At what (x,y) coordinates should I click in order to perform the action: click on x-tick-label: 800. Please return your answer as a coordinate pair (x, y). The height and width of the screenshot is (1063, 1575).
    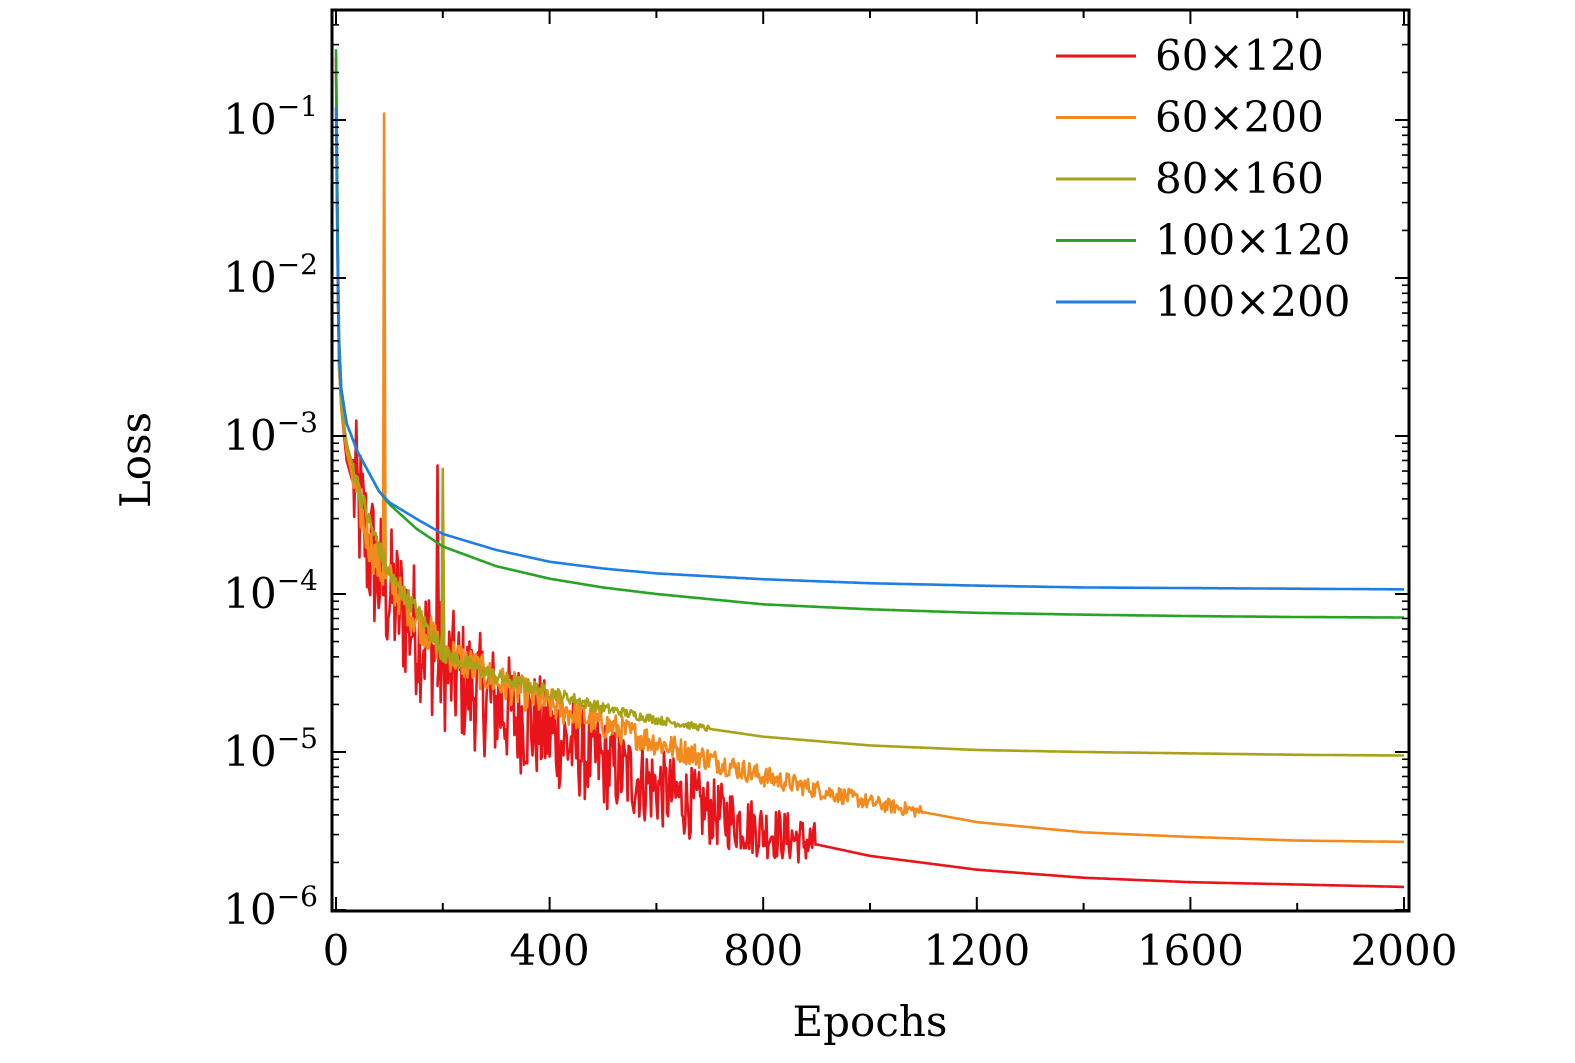
    Looking at the image, I should click on (763, 950).